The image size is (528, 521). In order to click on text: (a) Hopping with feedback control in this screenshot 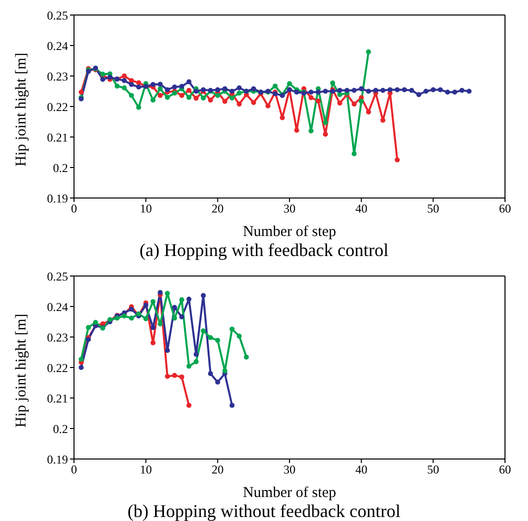, I will do `click(264, 250)`.